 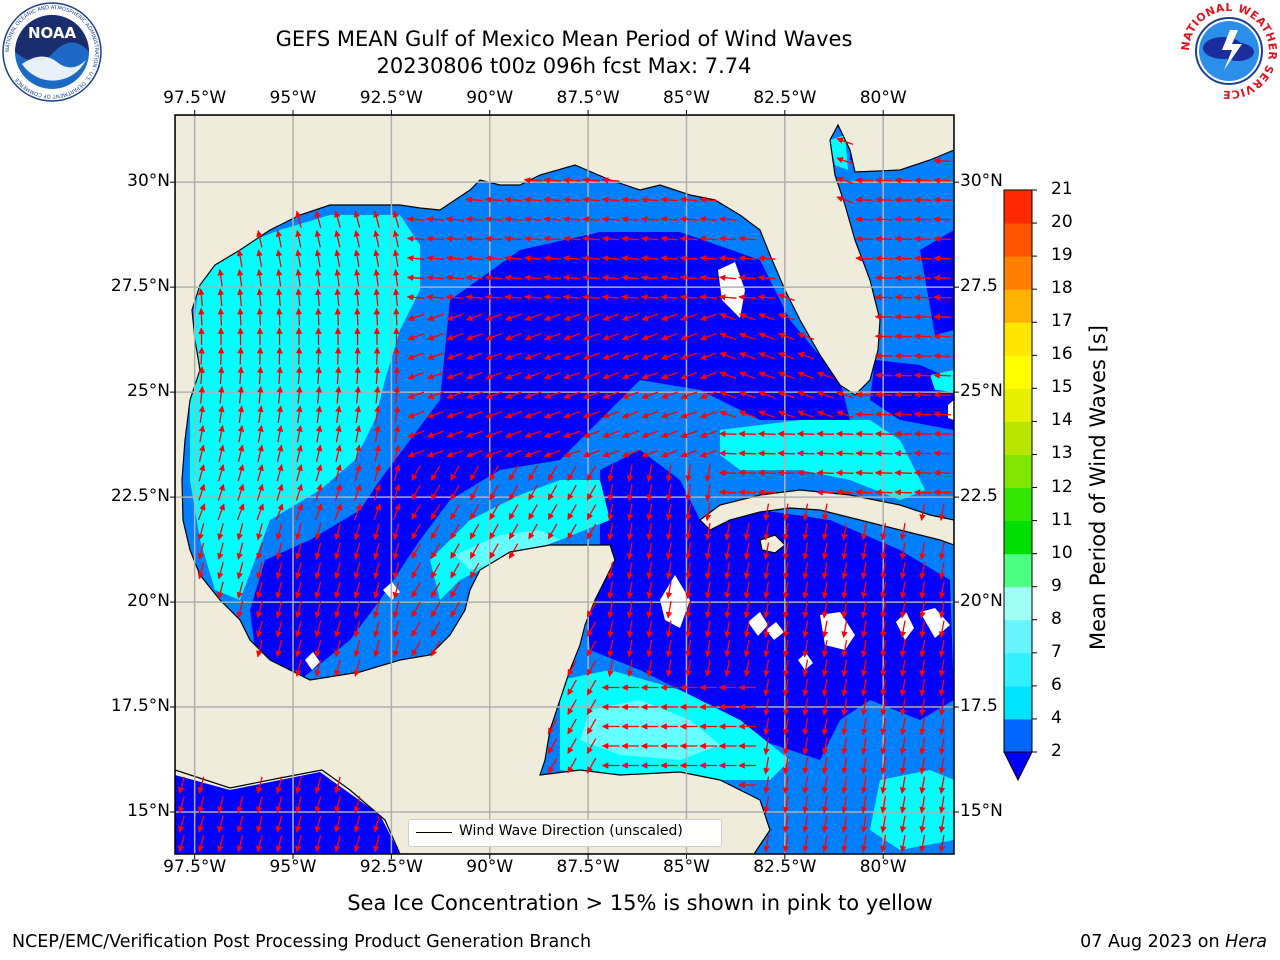 What do you see at coordinates (822, 460) in the screenshot?
I see `field-4to6-florida-straits` at bounding box center [822, 460].